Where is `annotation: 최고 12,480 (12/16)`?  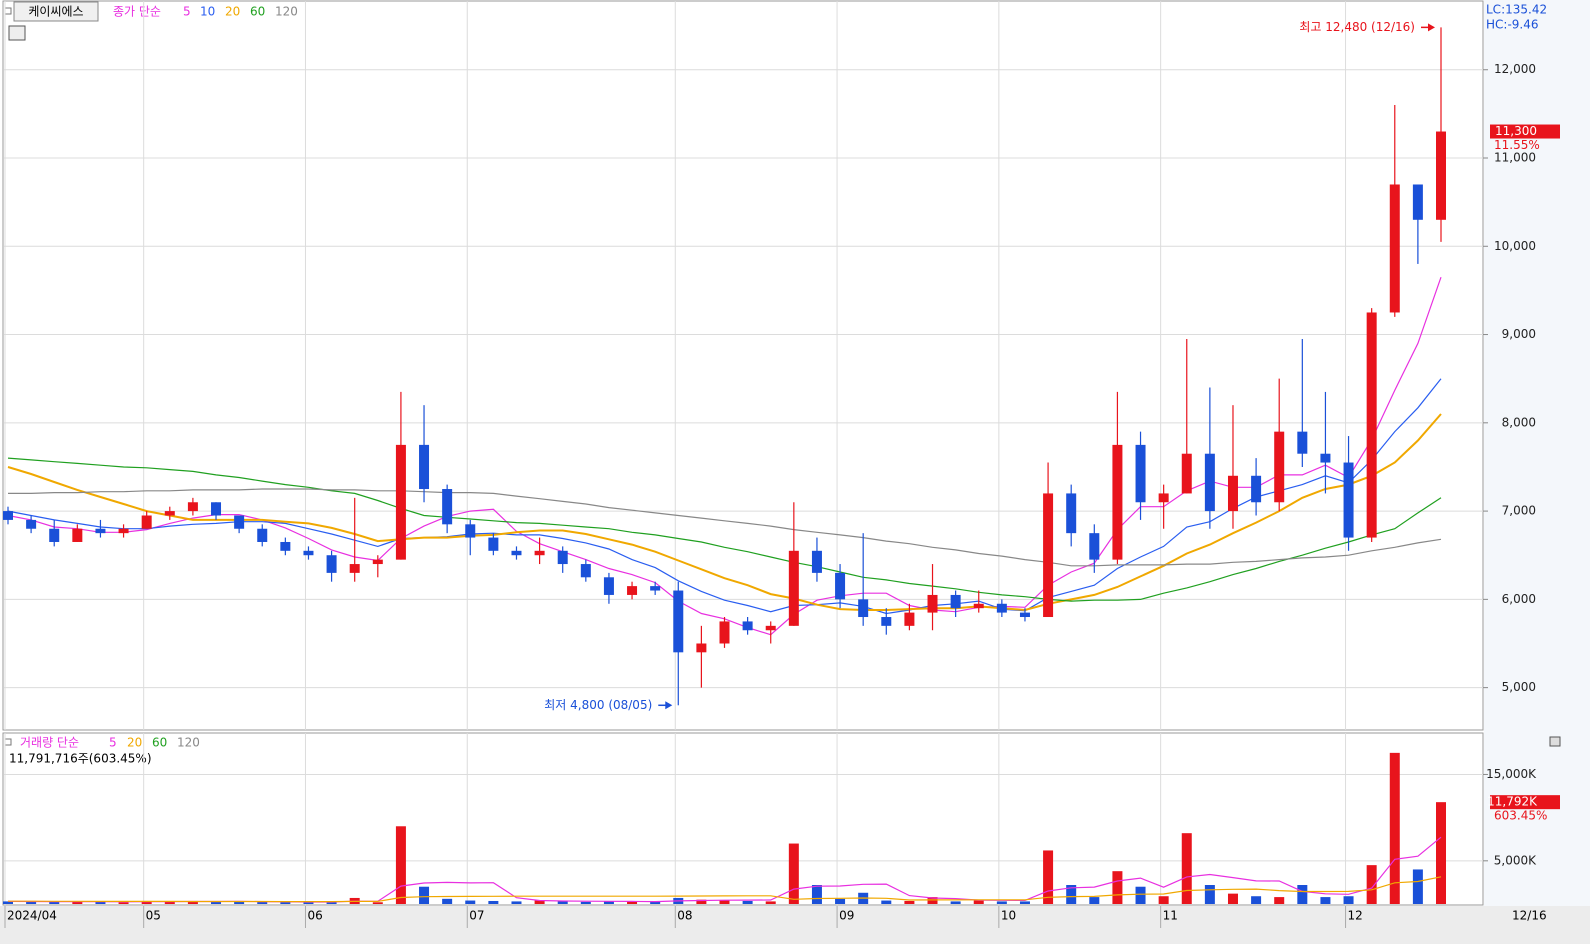
annotation: 최고 12,480 (12/16) is located at coordinates (1357, 27).